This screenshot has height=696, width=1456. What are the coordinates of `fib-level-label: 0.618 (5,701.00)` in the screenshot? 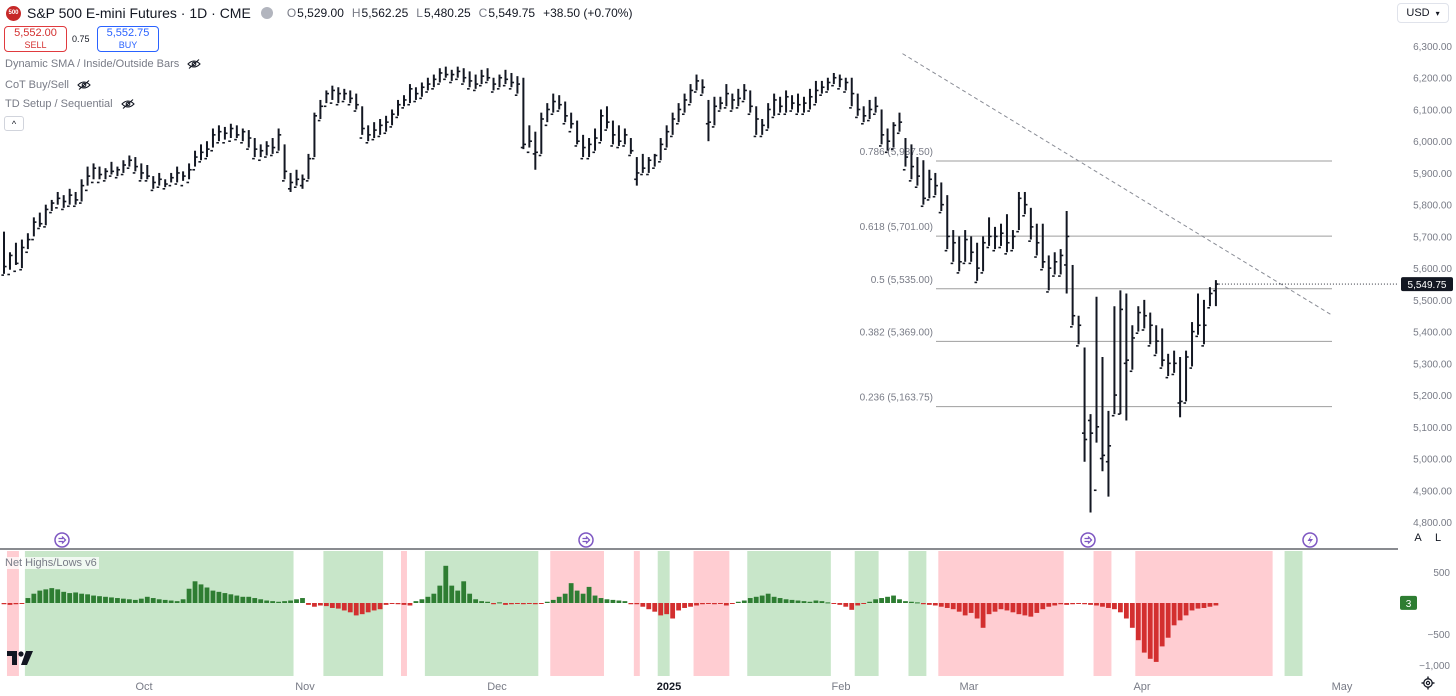 It's located at (896, 227).